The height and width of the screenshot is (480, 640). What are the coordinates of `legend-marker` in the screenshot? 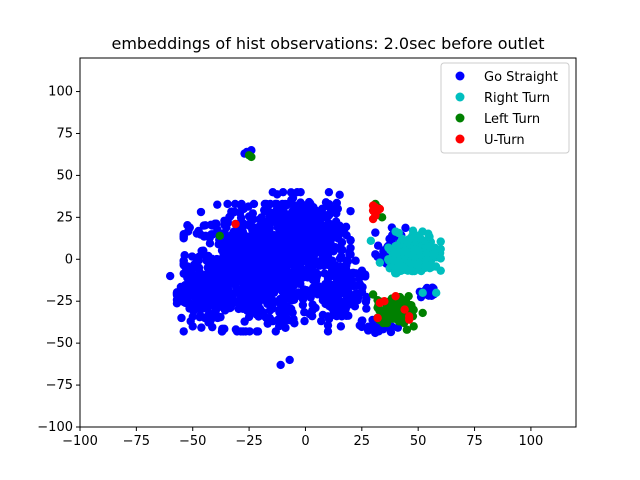 It's located at (460, 139).